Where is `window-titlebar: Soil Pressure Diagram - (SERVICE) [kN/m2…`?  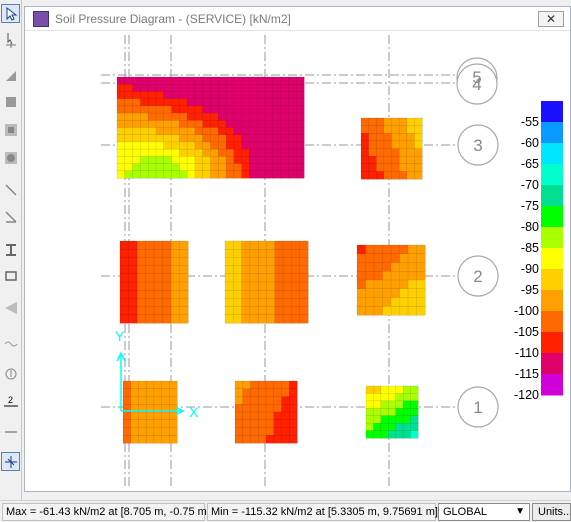
window-titlebar: Soil Pressure Diagram - (SERVICE) [kN/m2… is located at coordinates (297, 19).